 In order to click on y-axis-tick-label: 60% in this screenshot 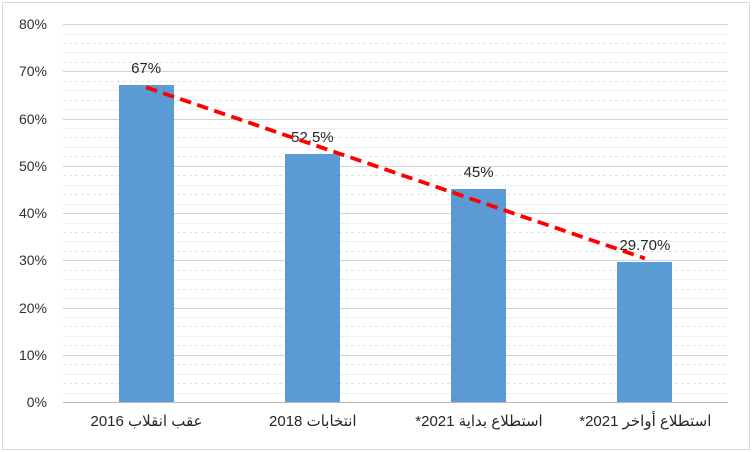, I will do `click(32, 118)`.